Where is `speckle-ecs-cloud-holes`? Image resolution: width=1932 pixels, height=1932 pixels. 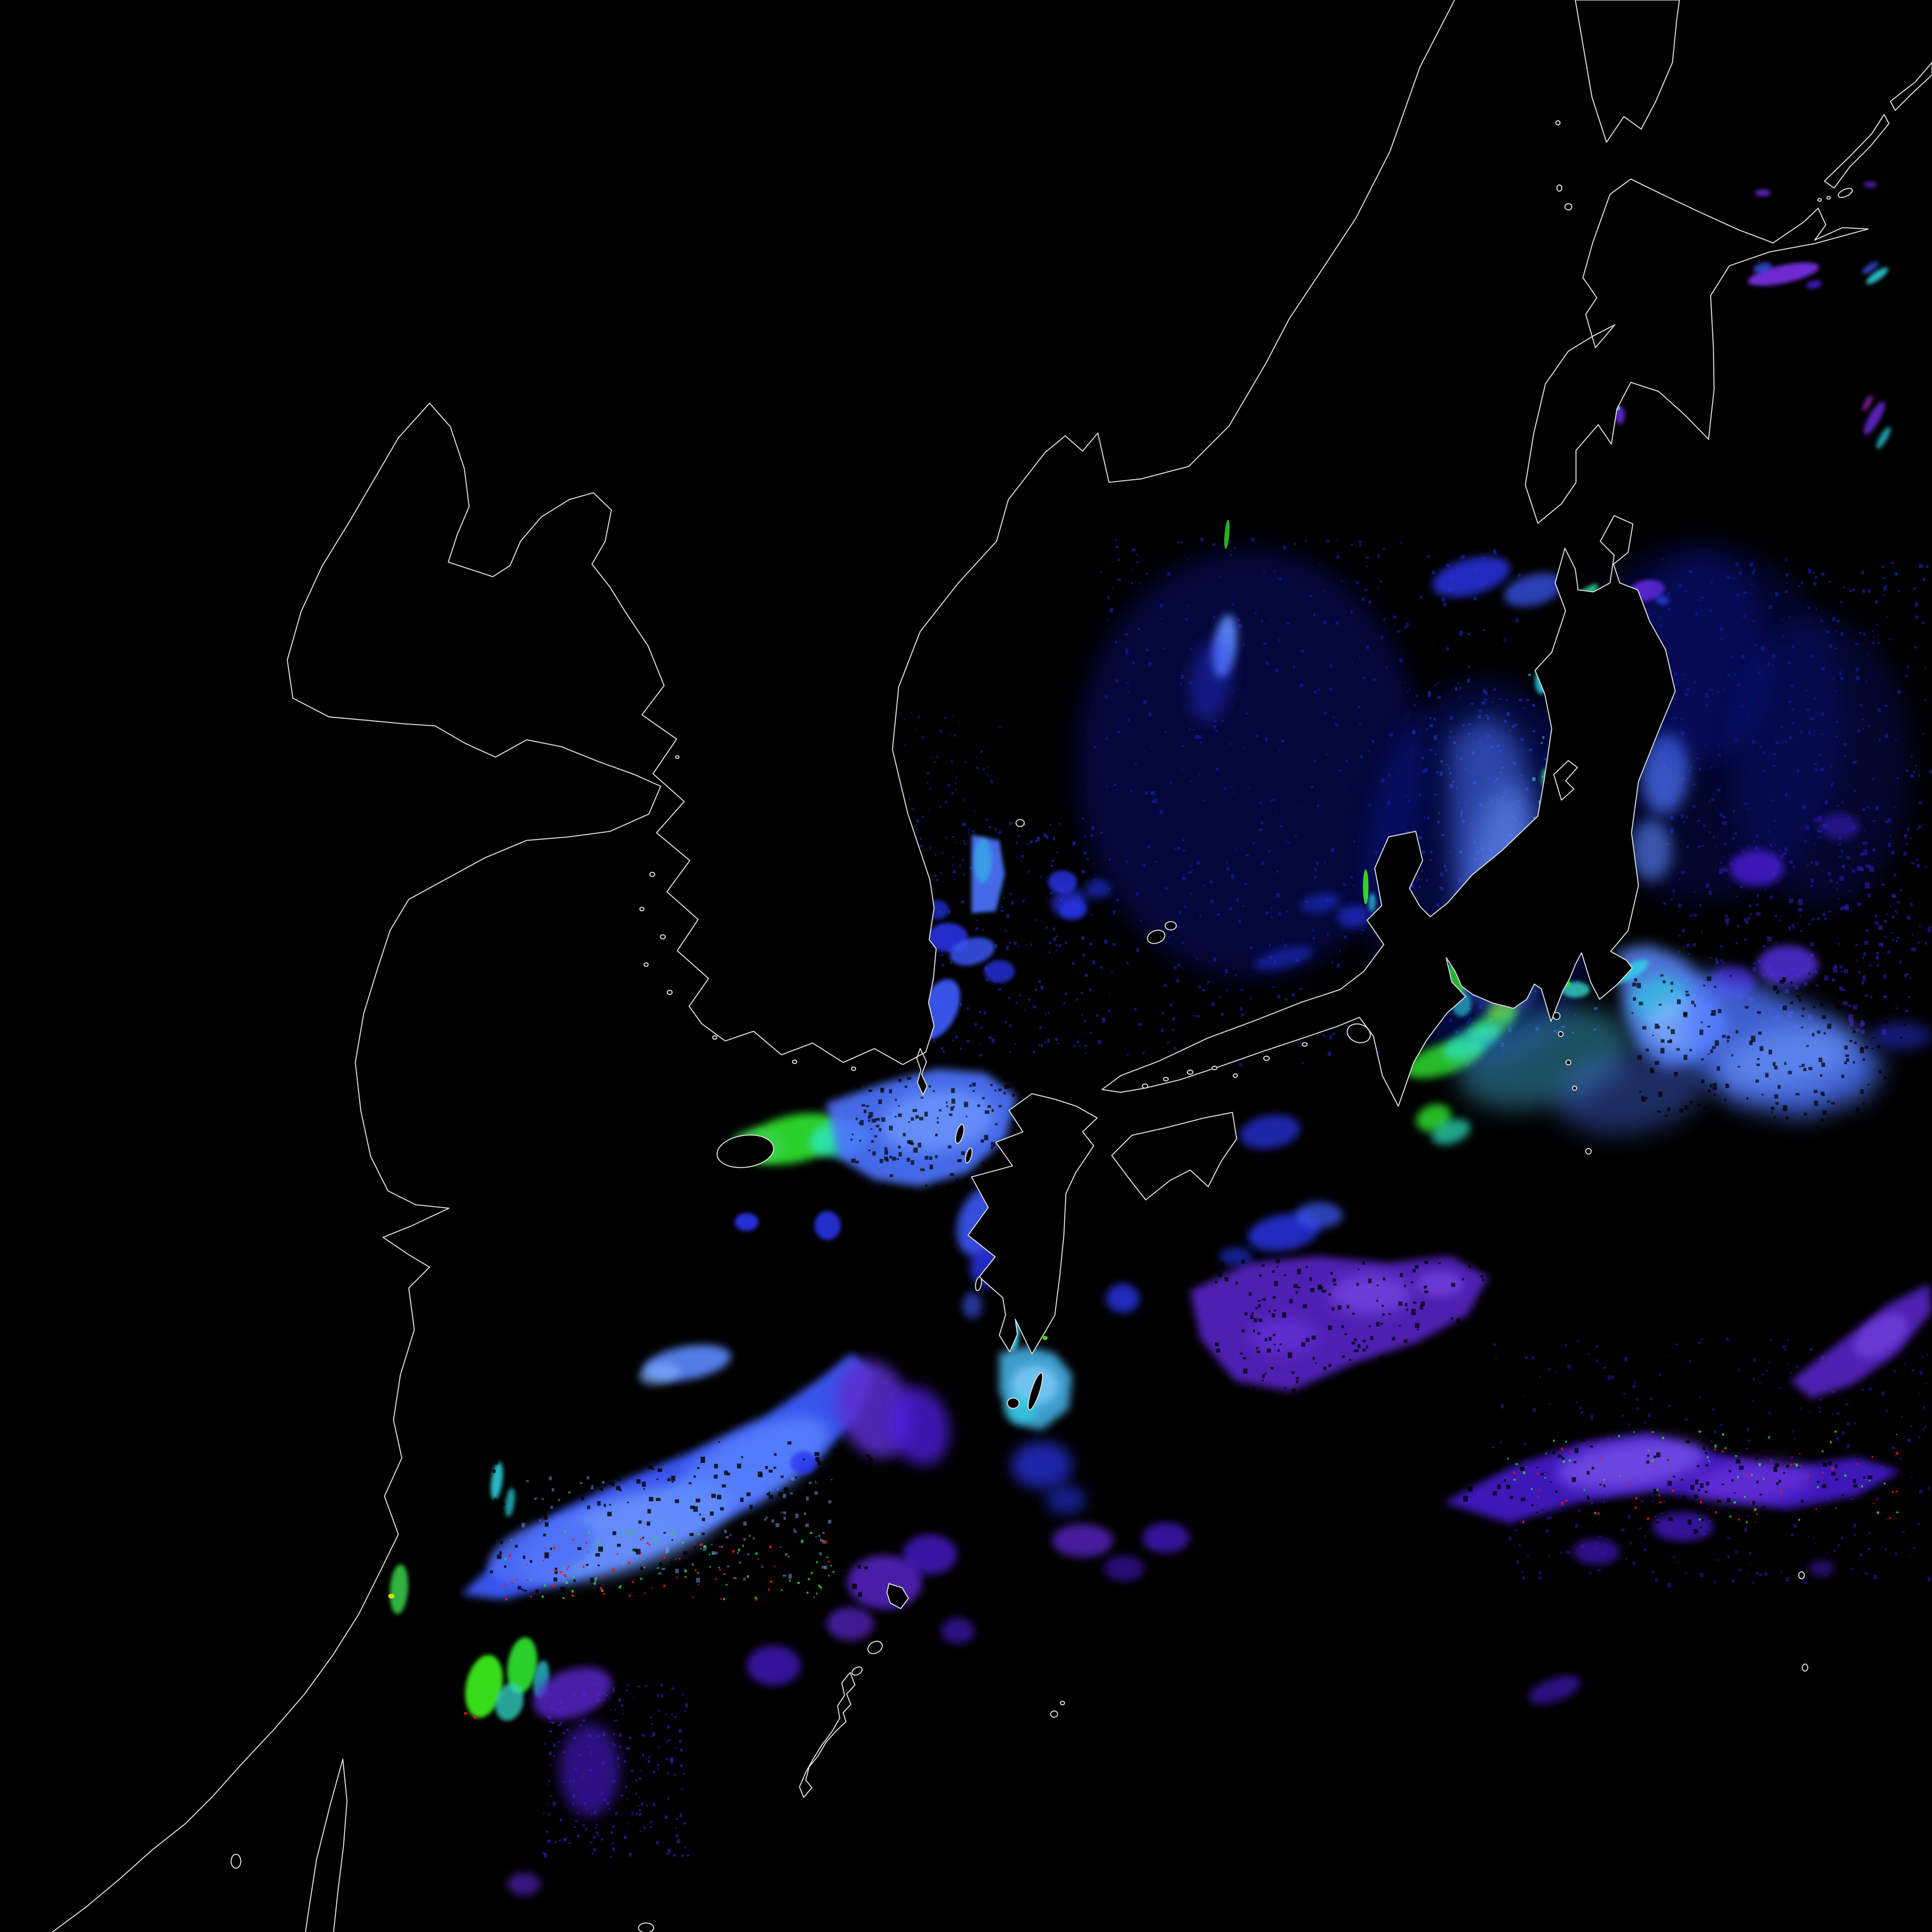 speckle-ecs-cloud-holes is located at coordinates (681, 1522).